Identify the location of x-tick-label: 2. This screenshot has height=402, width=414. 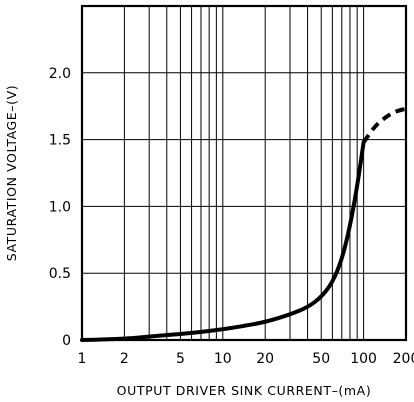
(124, 359).